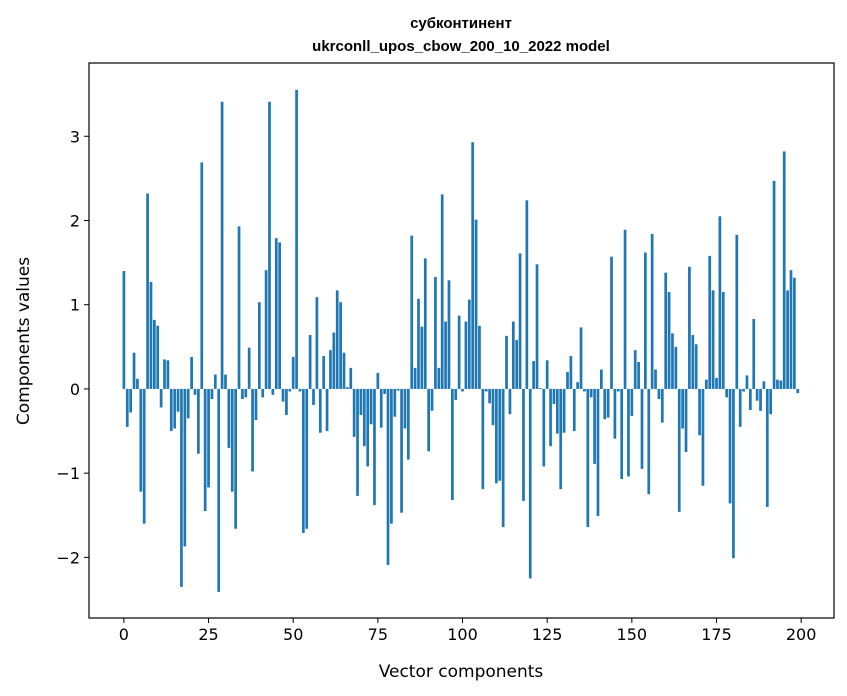 The height and width of the screenshot is (696, 847). I want to click on y-axis-label: Components values, so click(24, 341).